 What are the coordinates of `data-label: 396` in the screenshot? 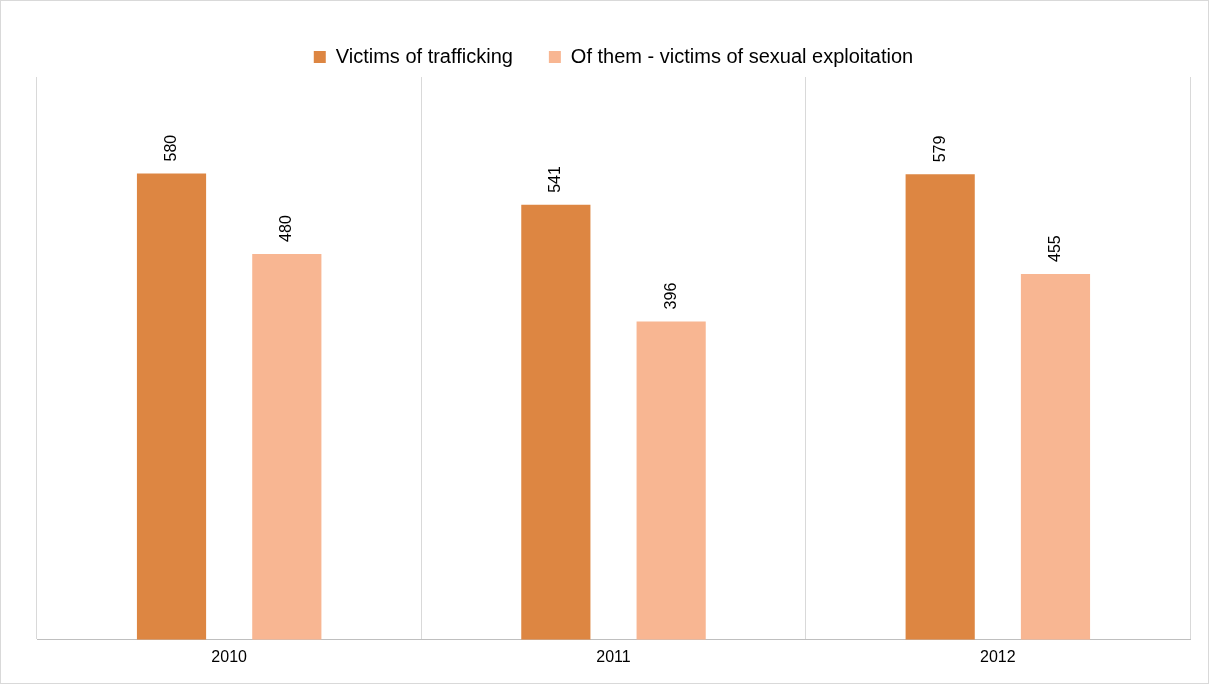 It's located at (670, 296).